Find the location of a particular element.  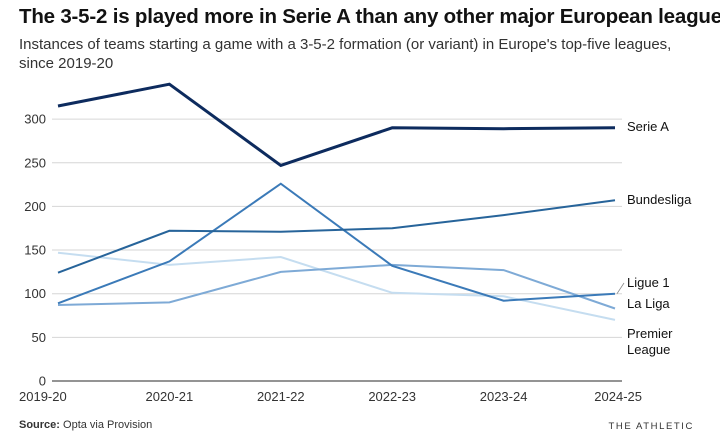

publisher-logo: THE ATHLETIC is located at coordinates (651, 426).